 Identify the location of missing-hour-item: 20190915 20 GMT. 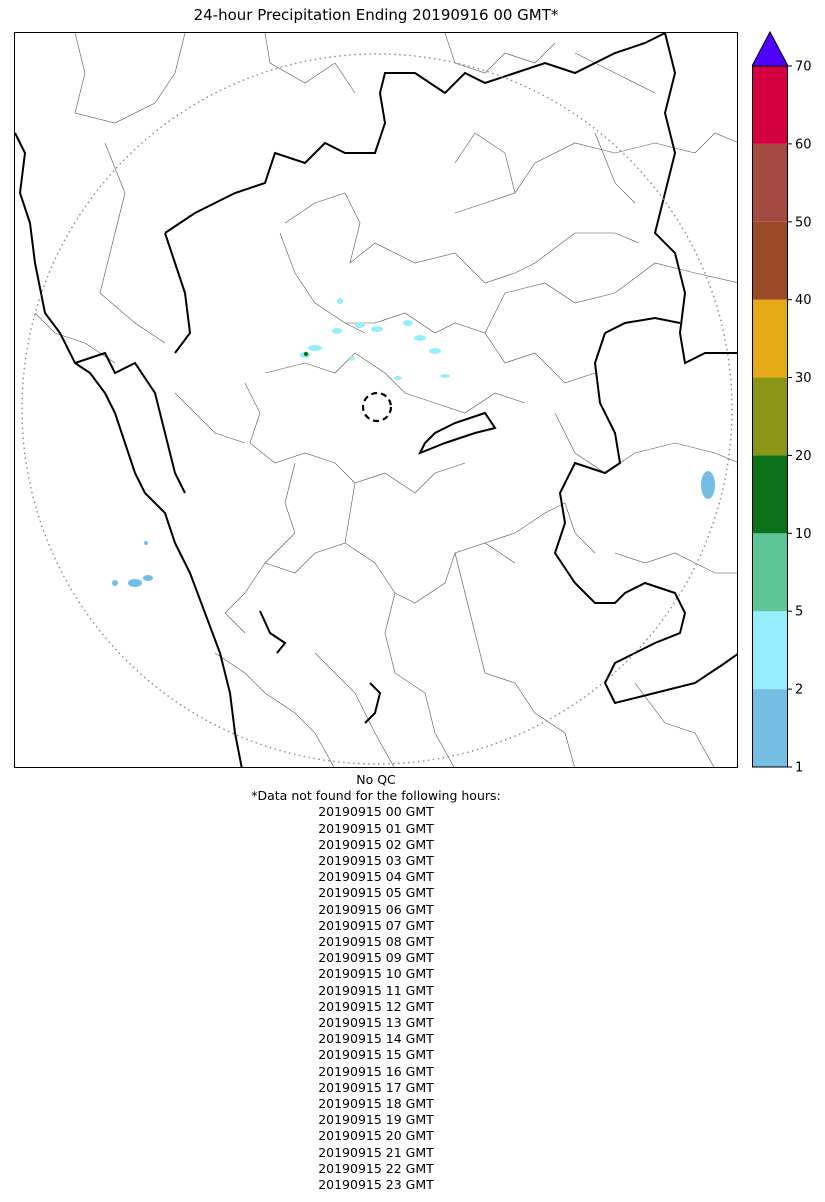
(376, 1136).